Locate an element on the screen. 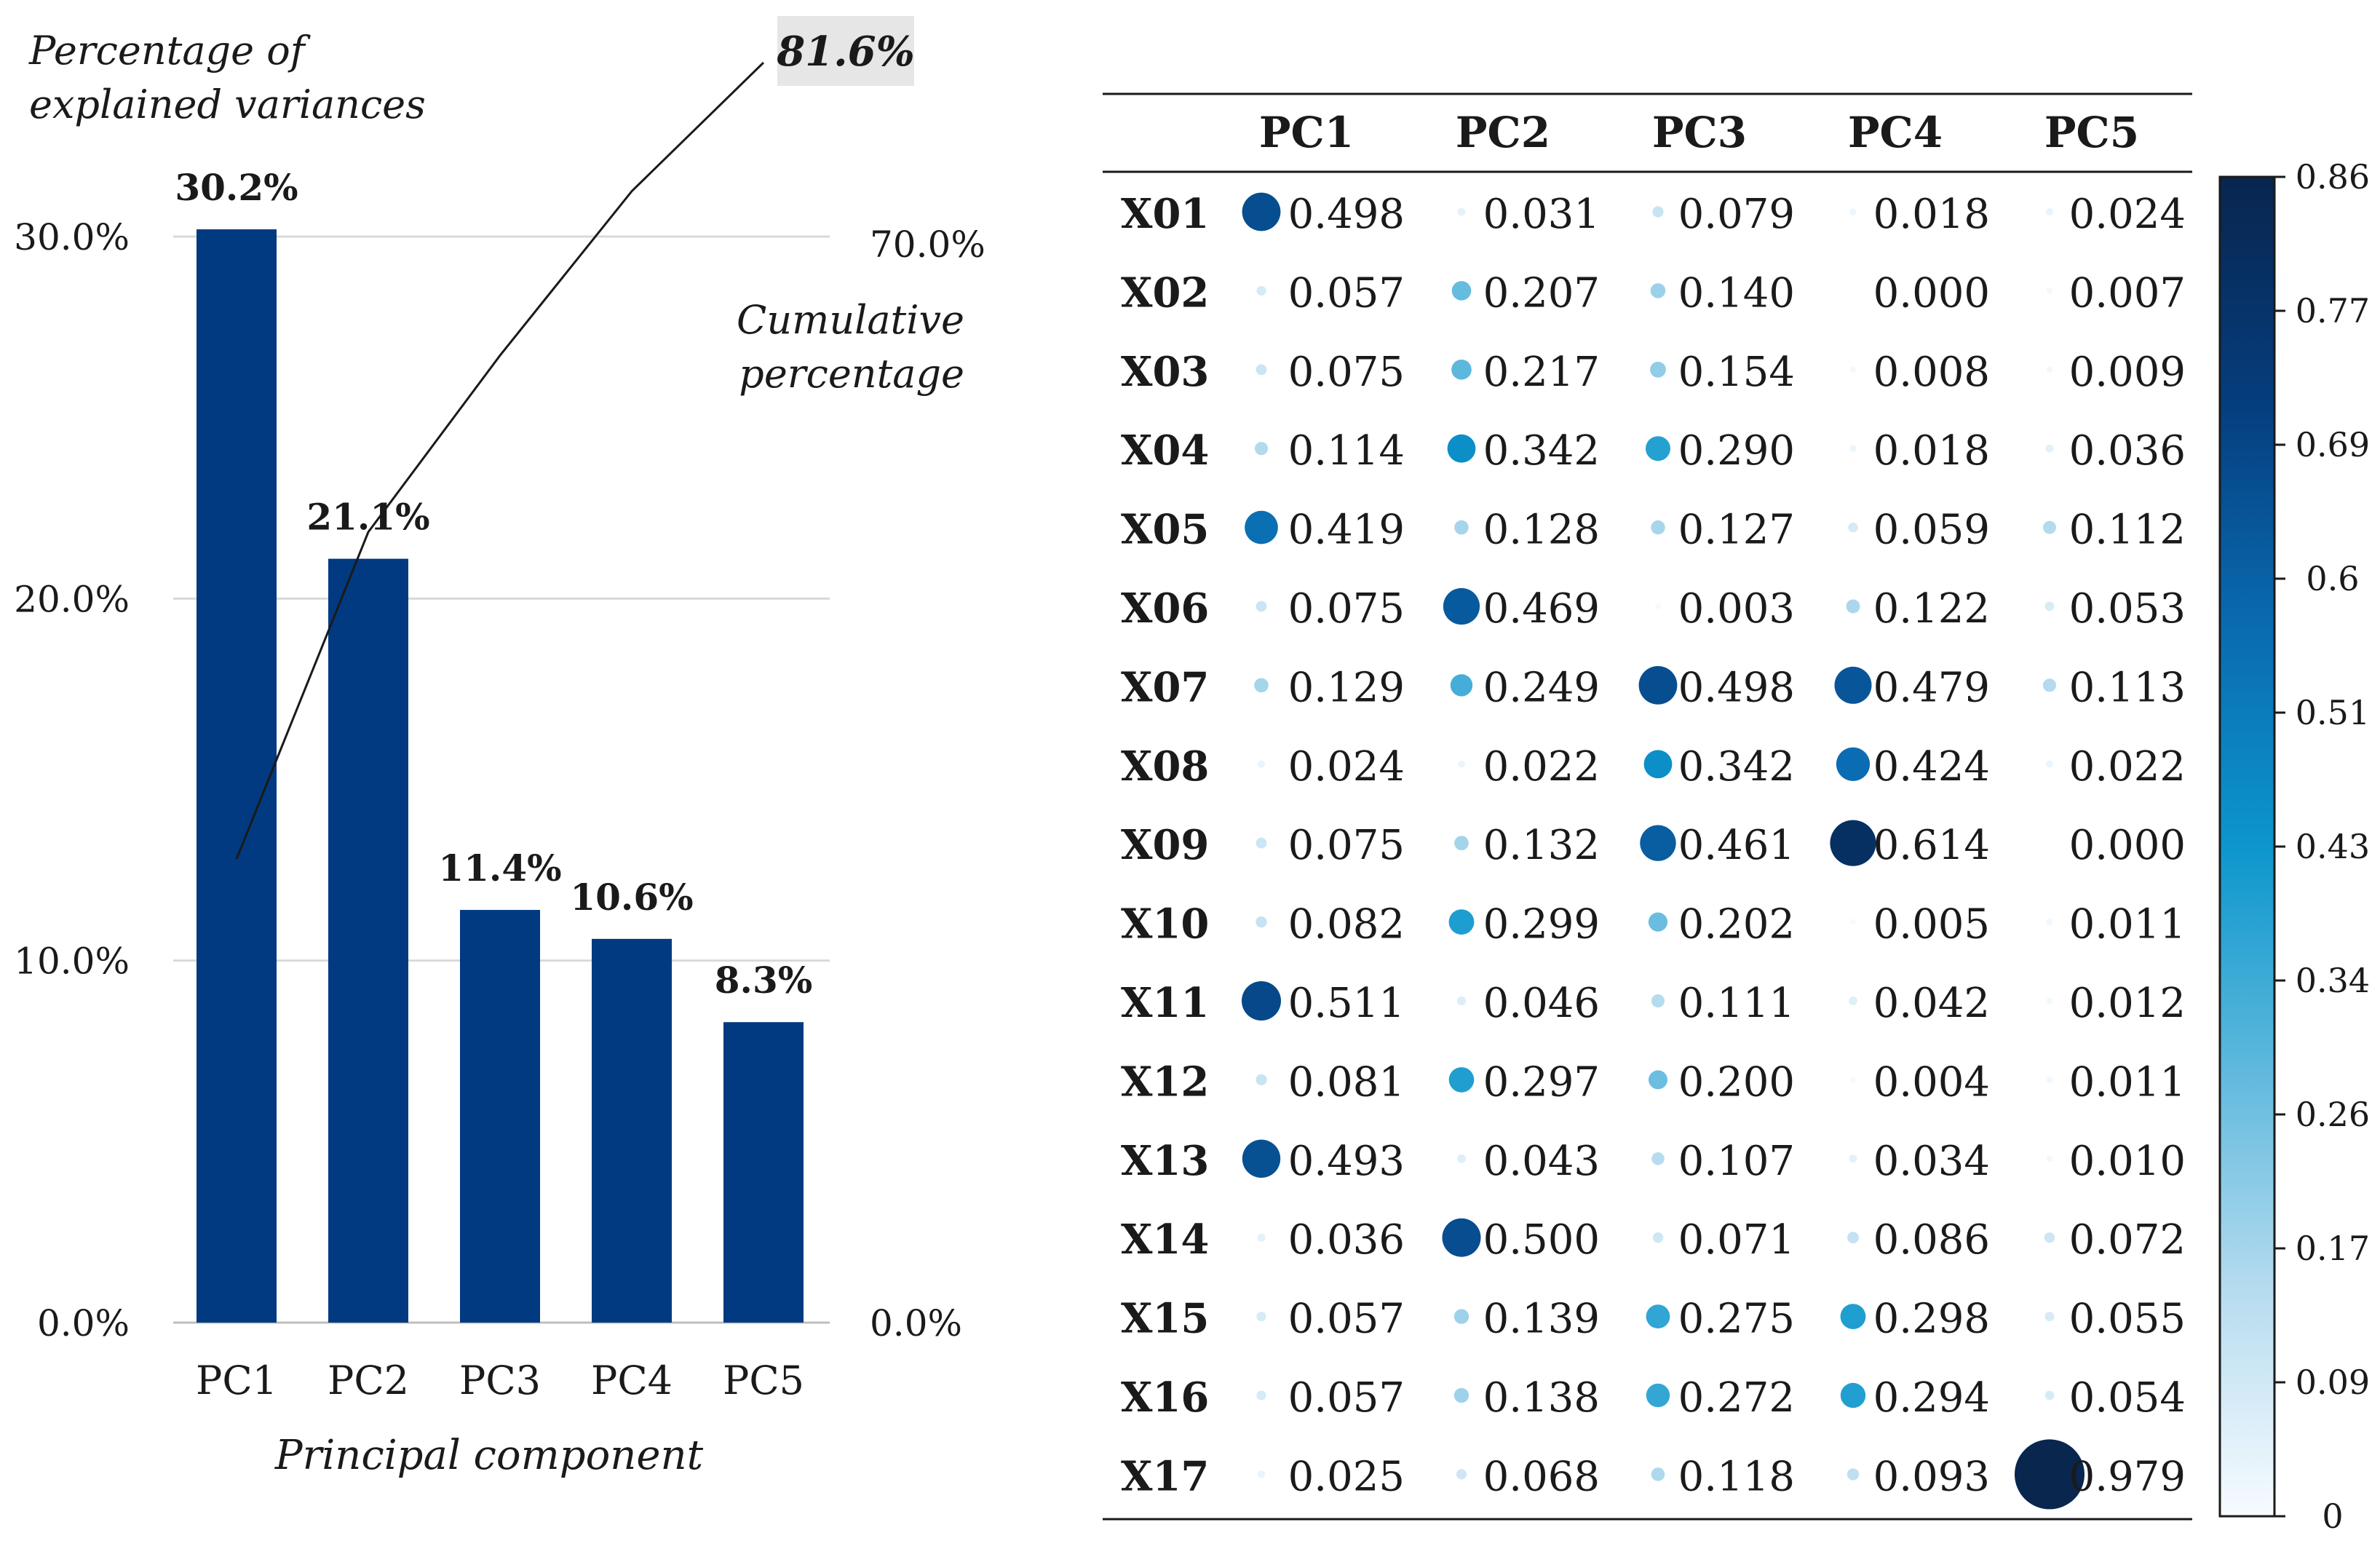 The image size is (2380, 1557). row-label: X11 is located at coordinates (1165, 1003).